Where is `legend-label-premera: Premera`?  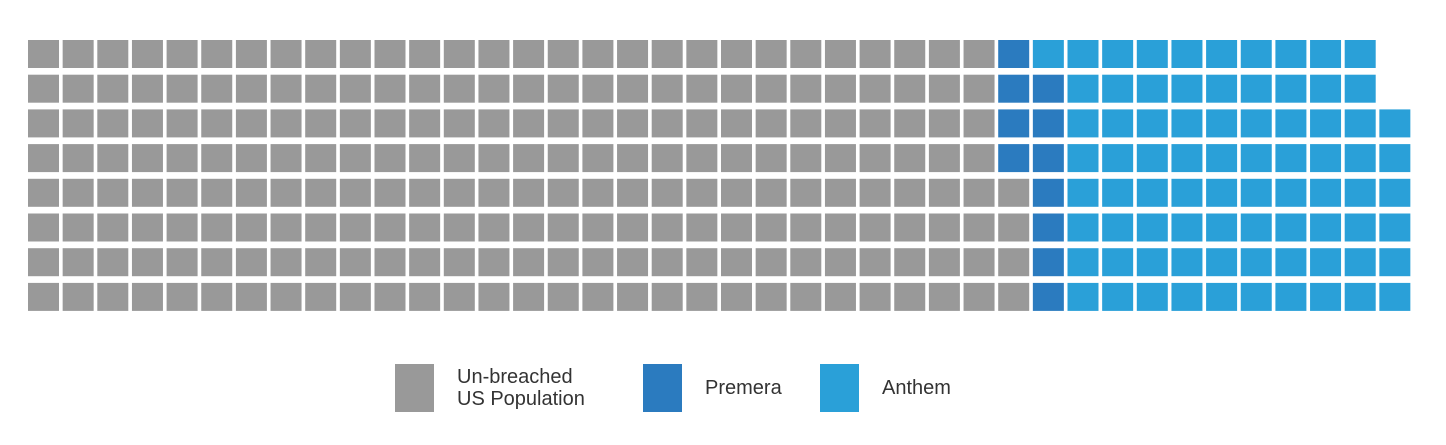
legend-label-premera: Premera is located at coordinates (743, 388).